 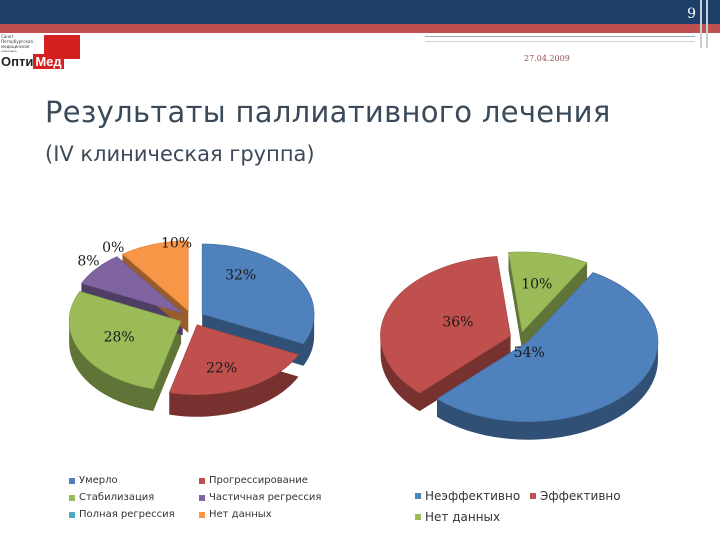 I want to click on pie-data-label: 8%, so click(x=88, y=261).